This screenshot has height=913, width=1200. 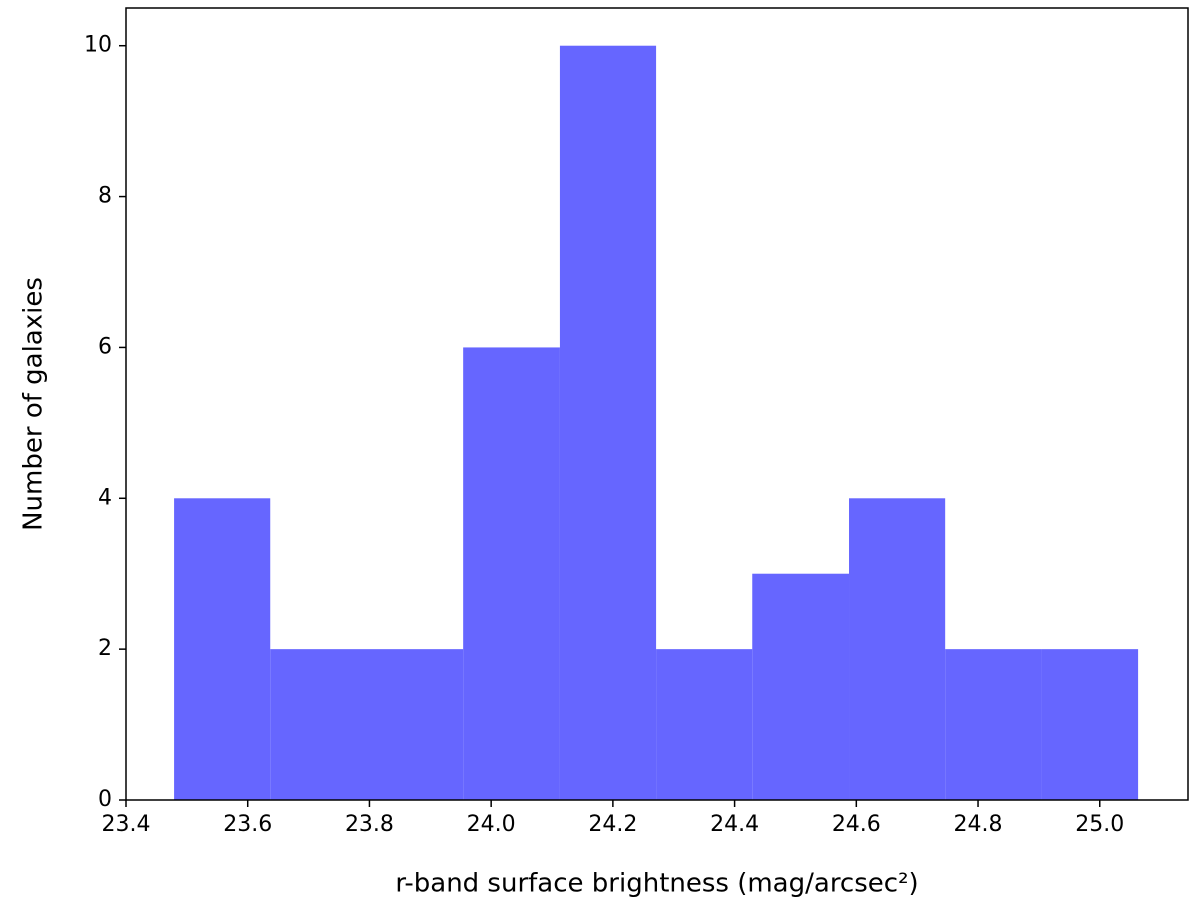 I want to click on y-tick-label: 8, so click(x=105, y=196).